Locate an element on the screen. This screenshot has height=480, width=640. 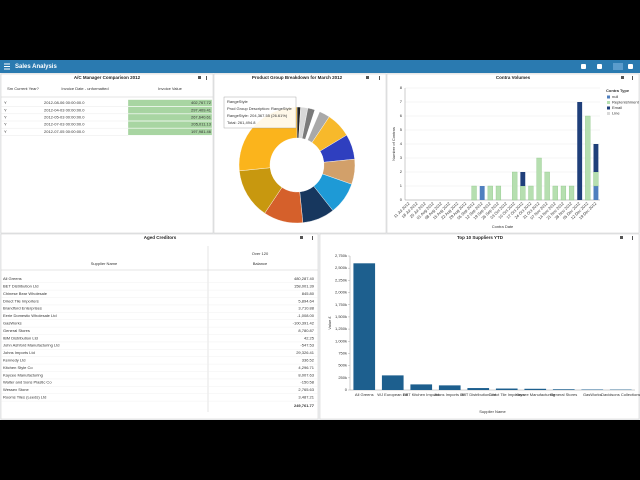
y-tick-label: 1,750k is located at coordinates (341, 304).